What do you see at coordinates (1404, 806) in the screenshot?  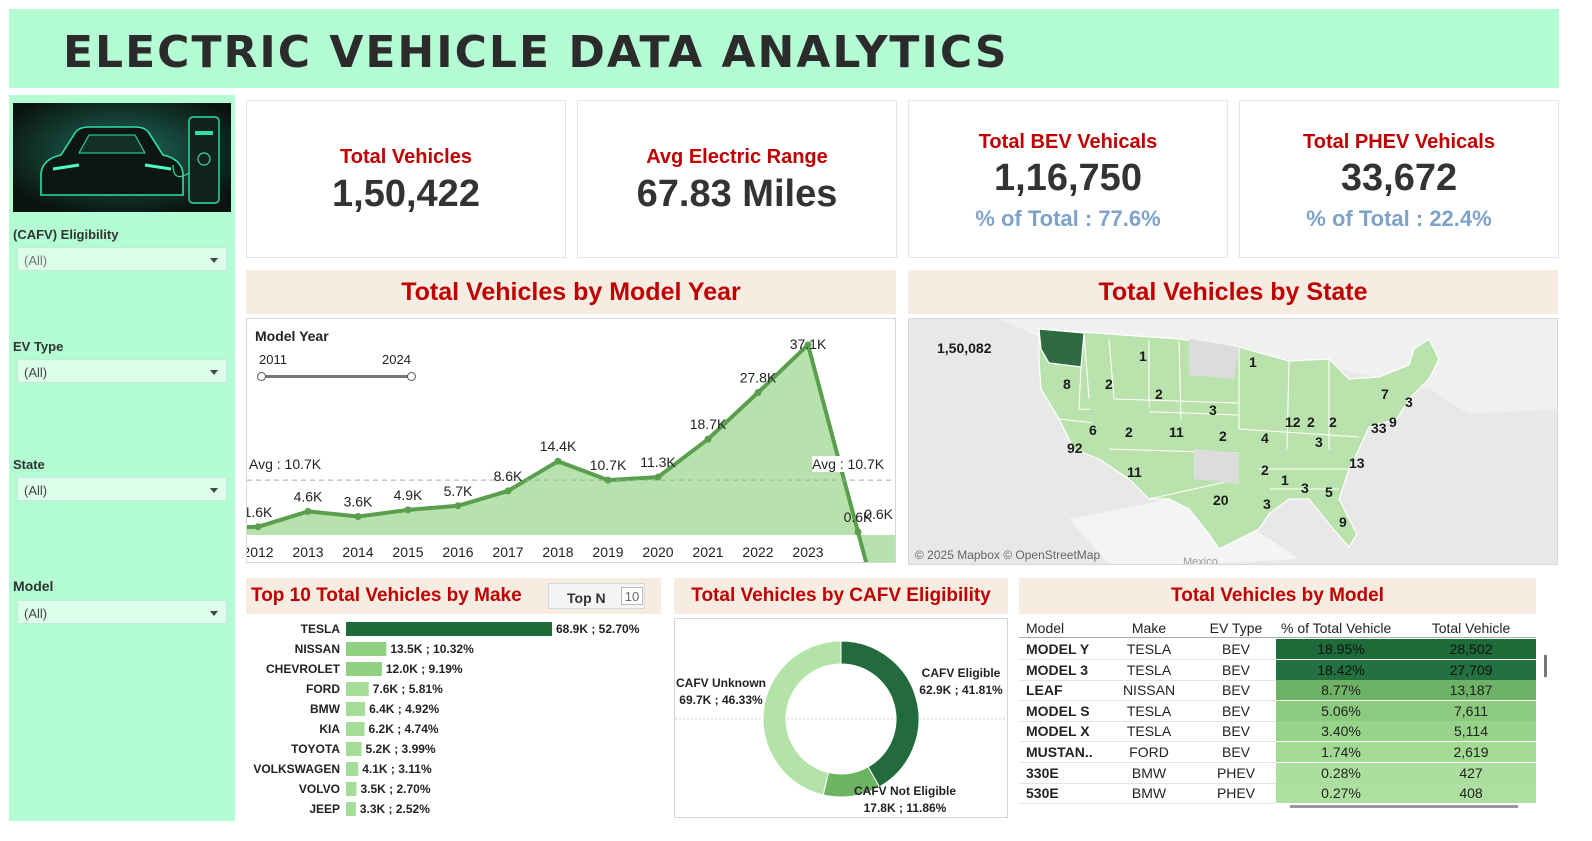 I see `model-table-horizontal-scrollbar` at bounding box center [1404, 806].